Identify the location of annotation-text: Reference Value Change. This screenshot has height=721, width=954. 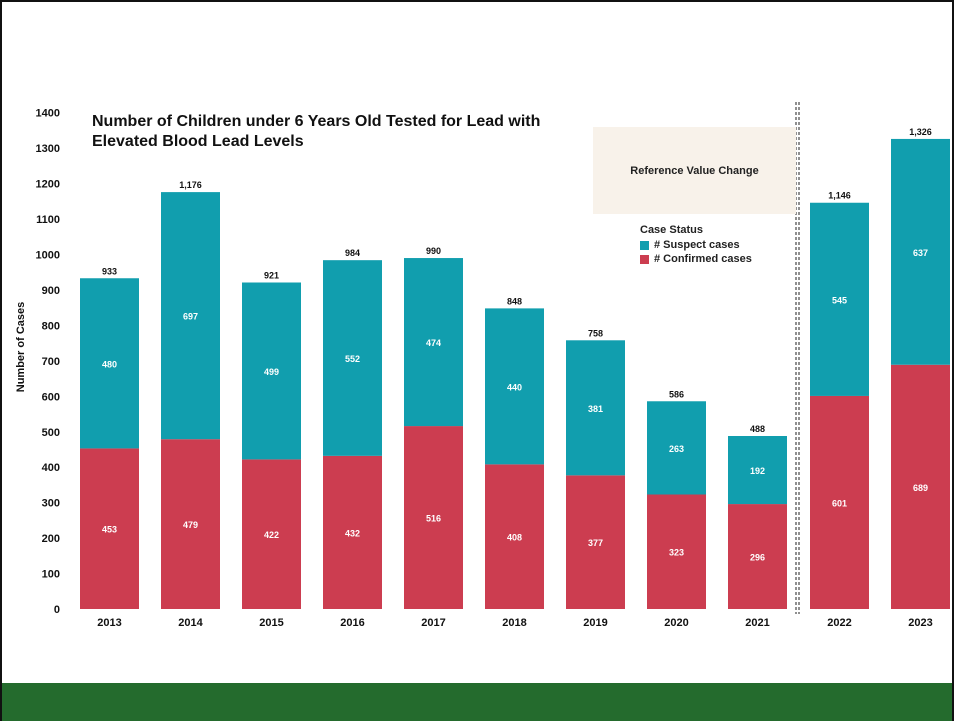
(694, 170).